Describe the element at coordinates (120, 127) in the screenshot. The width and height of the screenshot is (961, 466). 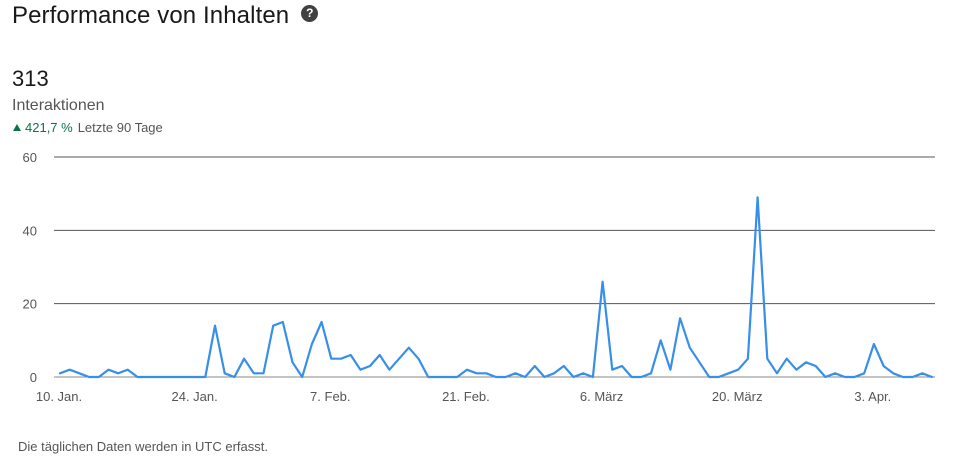
I see `trend-period: Letzte 90 Tage` at that location.